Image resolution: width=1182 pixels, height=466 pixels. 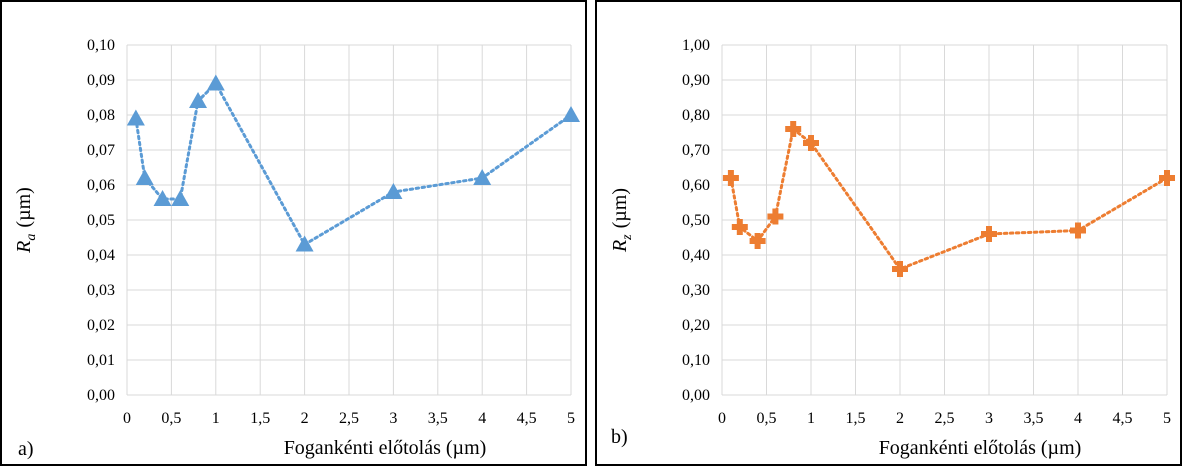 What do you see at coordinates (101, 255) in the screenshot?
I see `y-tick-label: 0,04` at bounding box center [101, 255].